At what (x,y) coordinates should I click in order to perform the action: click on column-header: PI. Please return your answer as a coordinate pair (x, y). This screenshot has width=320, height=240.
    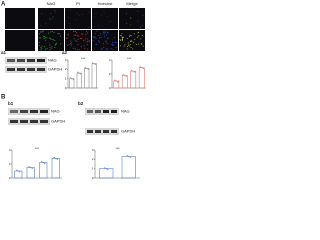
    Looking at the image, I should click on (78, 3).